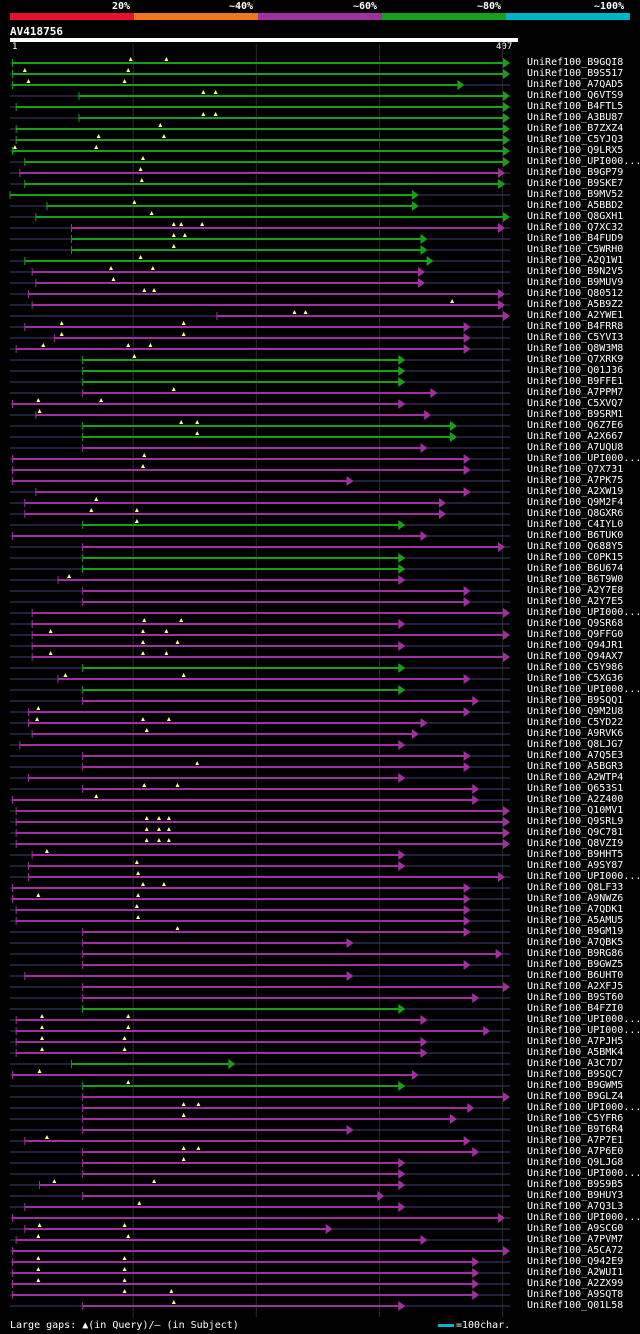  What do you see at coordinates (575, 205) in the screenshot?
I see `hit-label: UniRef100_A5BBD2` at bounding box center [575, 205].